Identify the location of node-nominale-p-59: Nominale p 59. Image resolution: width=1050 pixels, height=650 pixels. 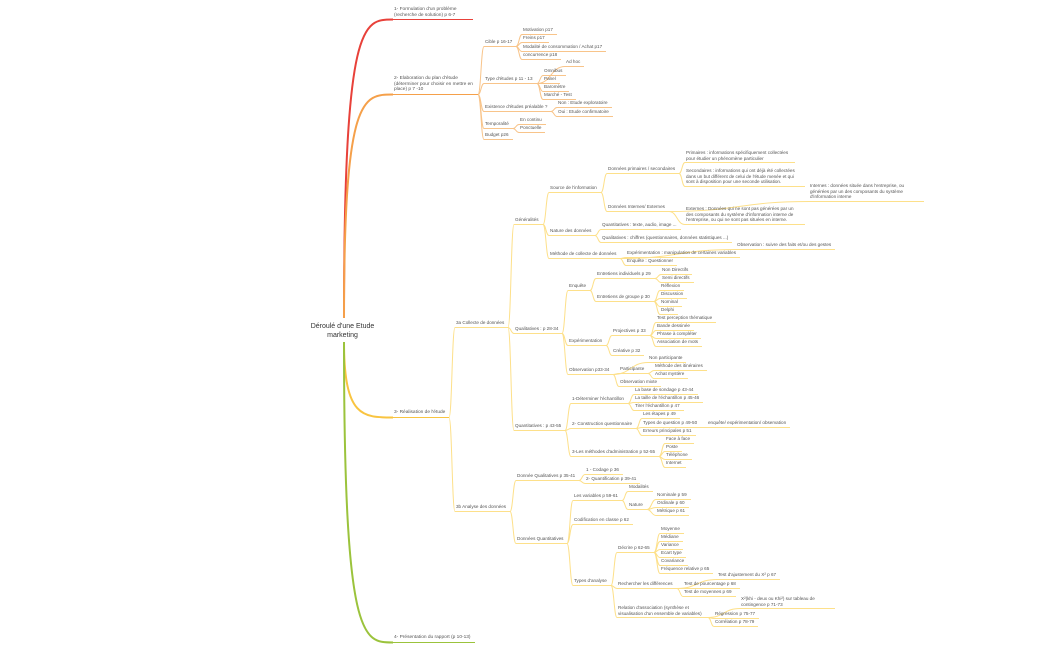
(673, 496).